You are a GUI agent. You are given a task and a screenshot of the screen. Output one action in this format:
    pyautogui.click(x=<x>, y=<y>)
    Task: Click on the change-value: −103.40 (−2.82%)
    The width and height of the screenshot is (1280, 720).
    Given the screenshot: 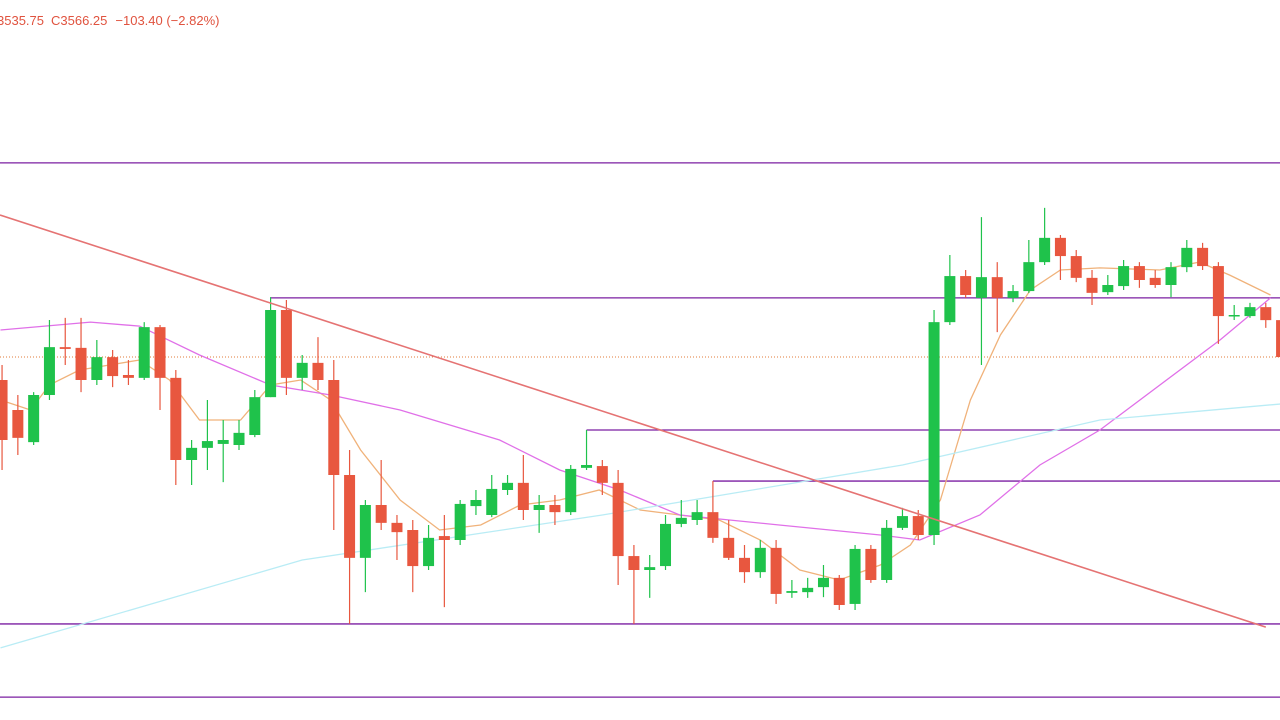 What is the action you would take?
    pyautogui.click(x=167, y=20)
    